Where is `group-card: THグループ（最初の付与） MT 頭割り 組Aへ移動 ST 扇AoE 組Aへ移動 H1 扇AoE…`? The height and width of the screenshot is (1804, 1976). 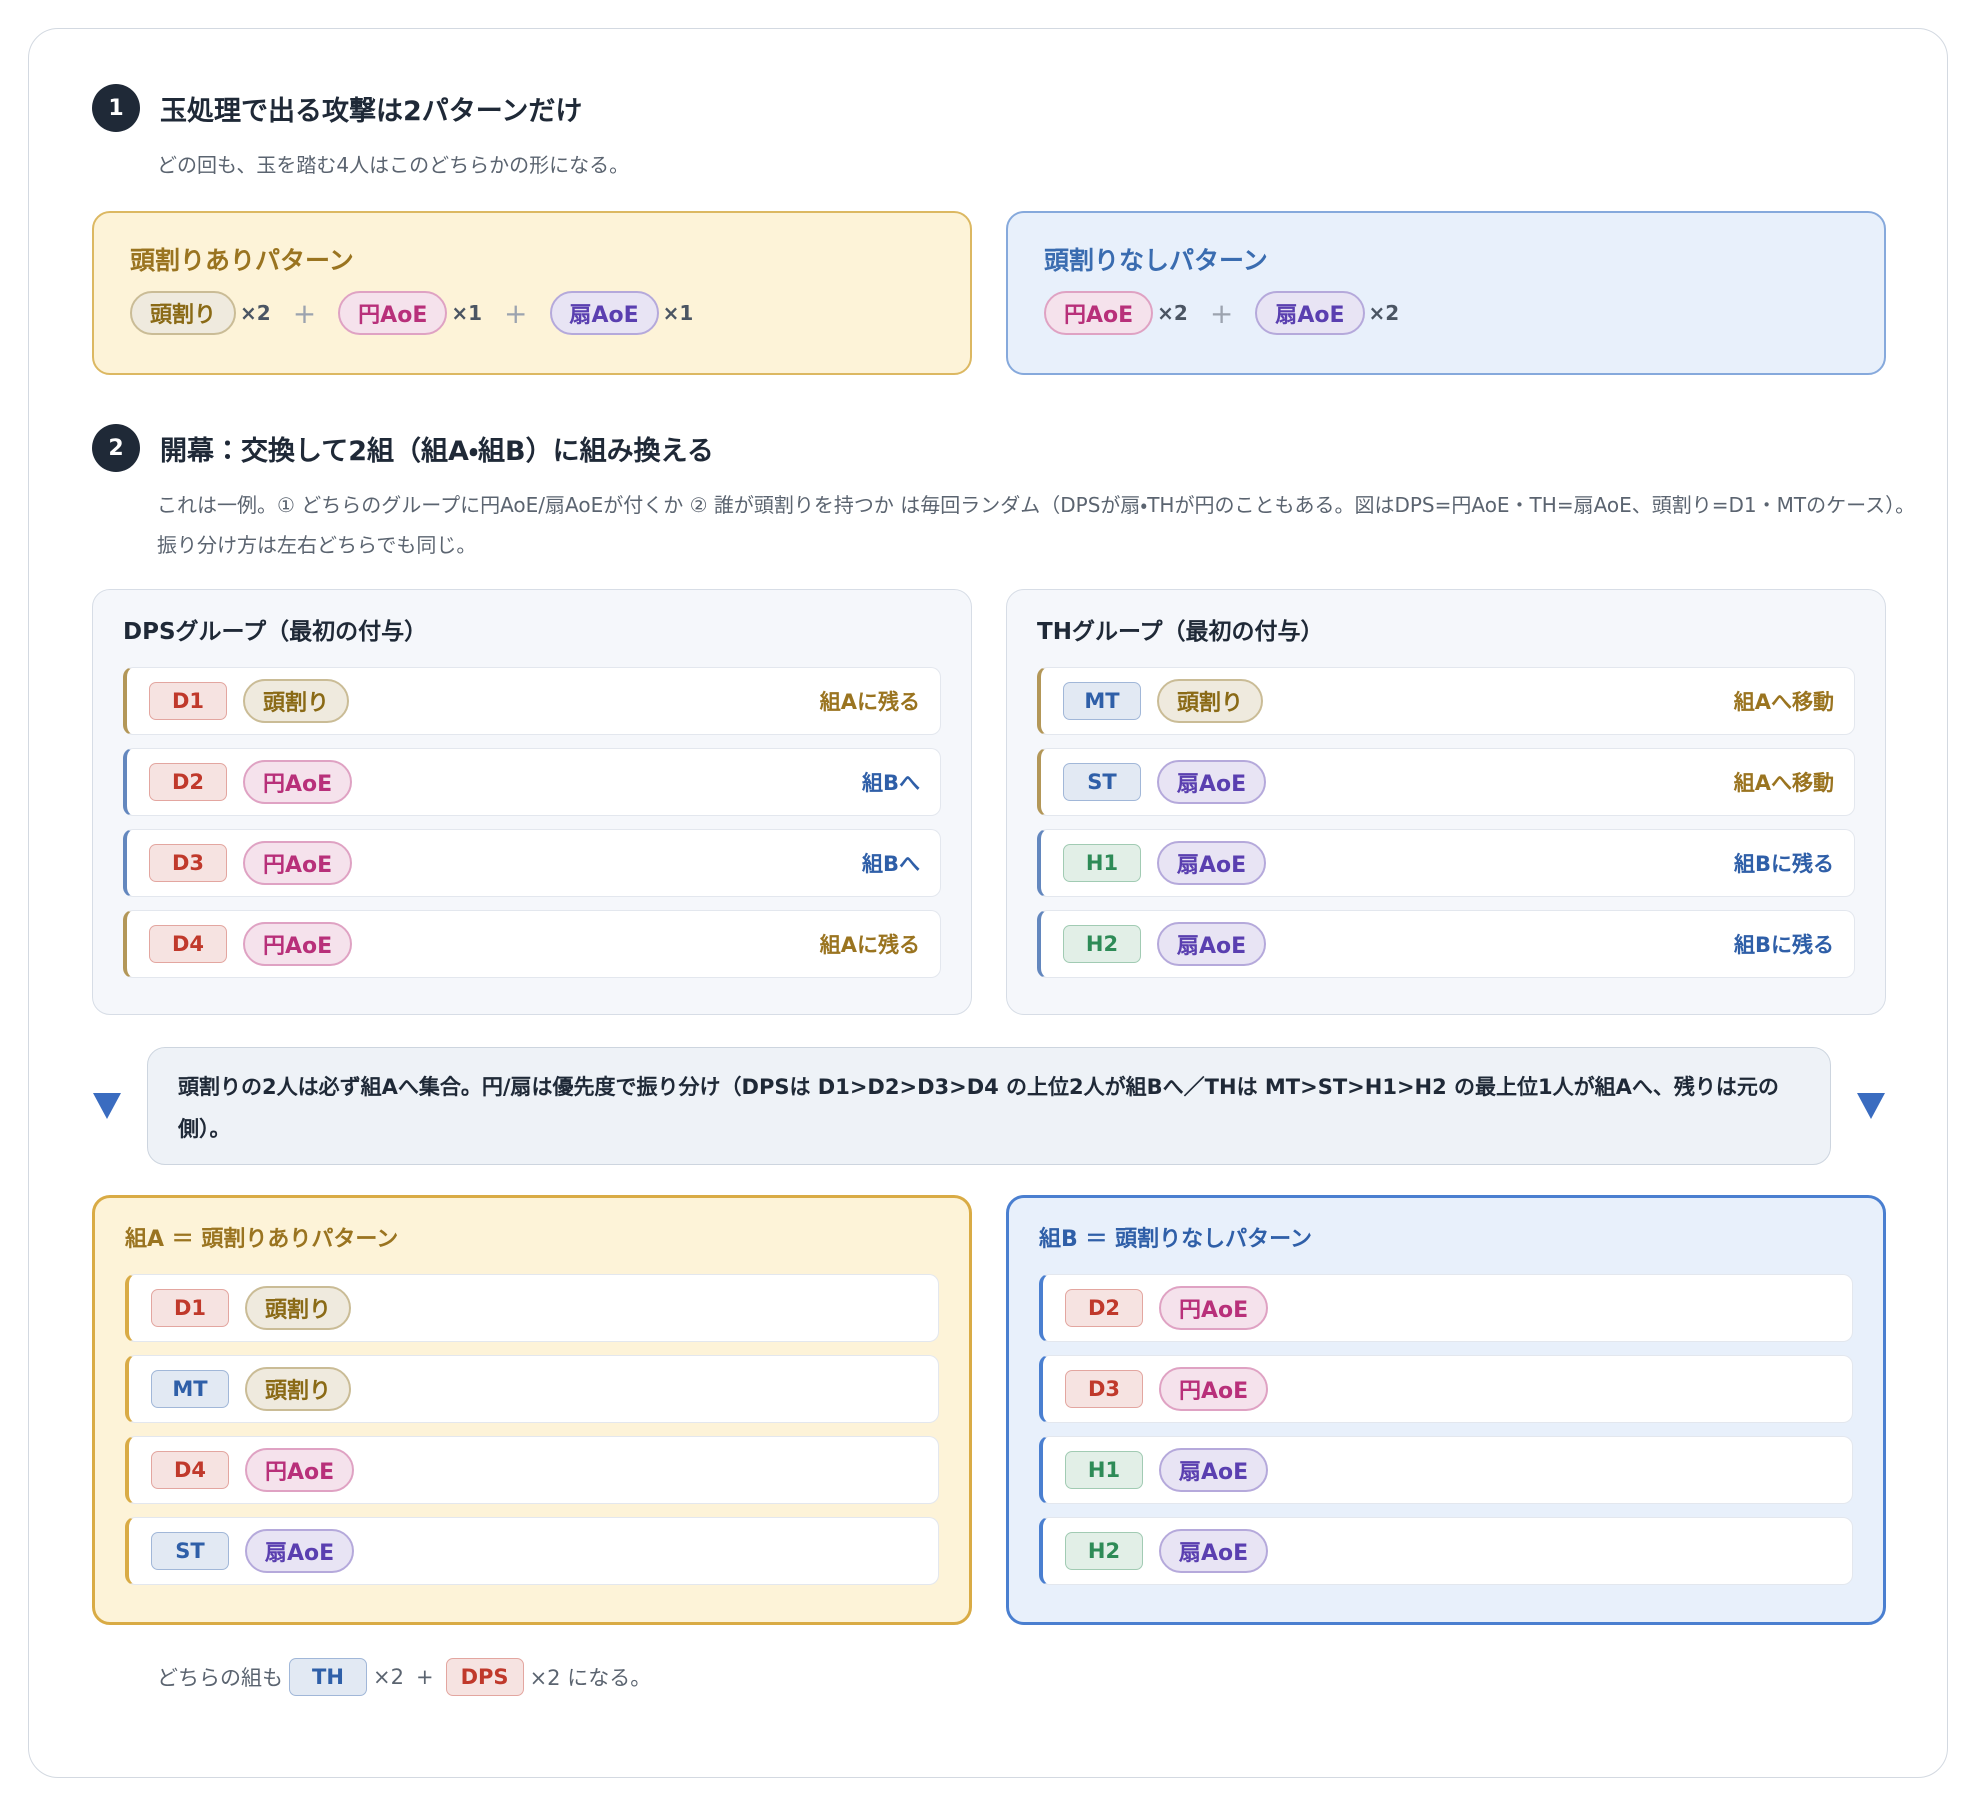 group-card: THグループ（最初の付与） MT 頭割り 組Aへ移動 ST 扇AoE 組Aへ移動 H1 扇AoE… is located at coordinates (1446, 802).